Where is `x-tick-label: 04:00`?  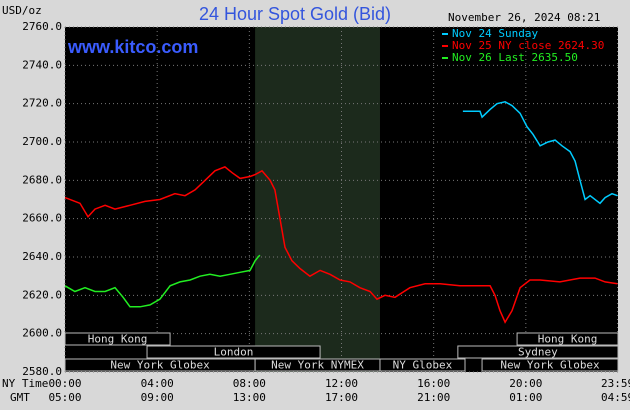
x-tick-label: 04:00 is located at coordinates (157, 383).